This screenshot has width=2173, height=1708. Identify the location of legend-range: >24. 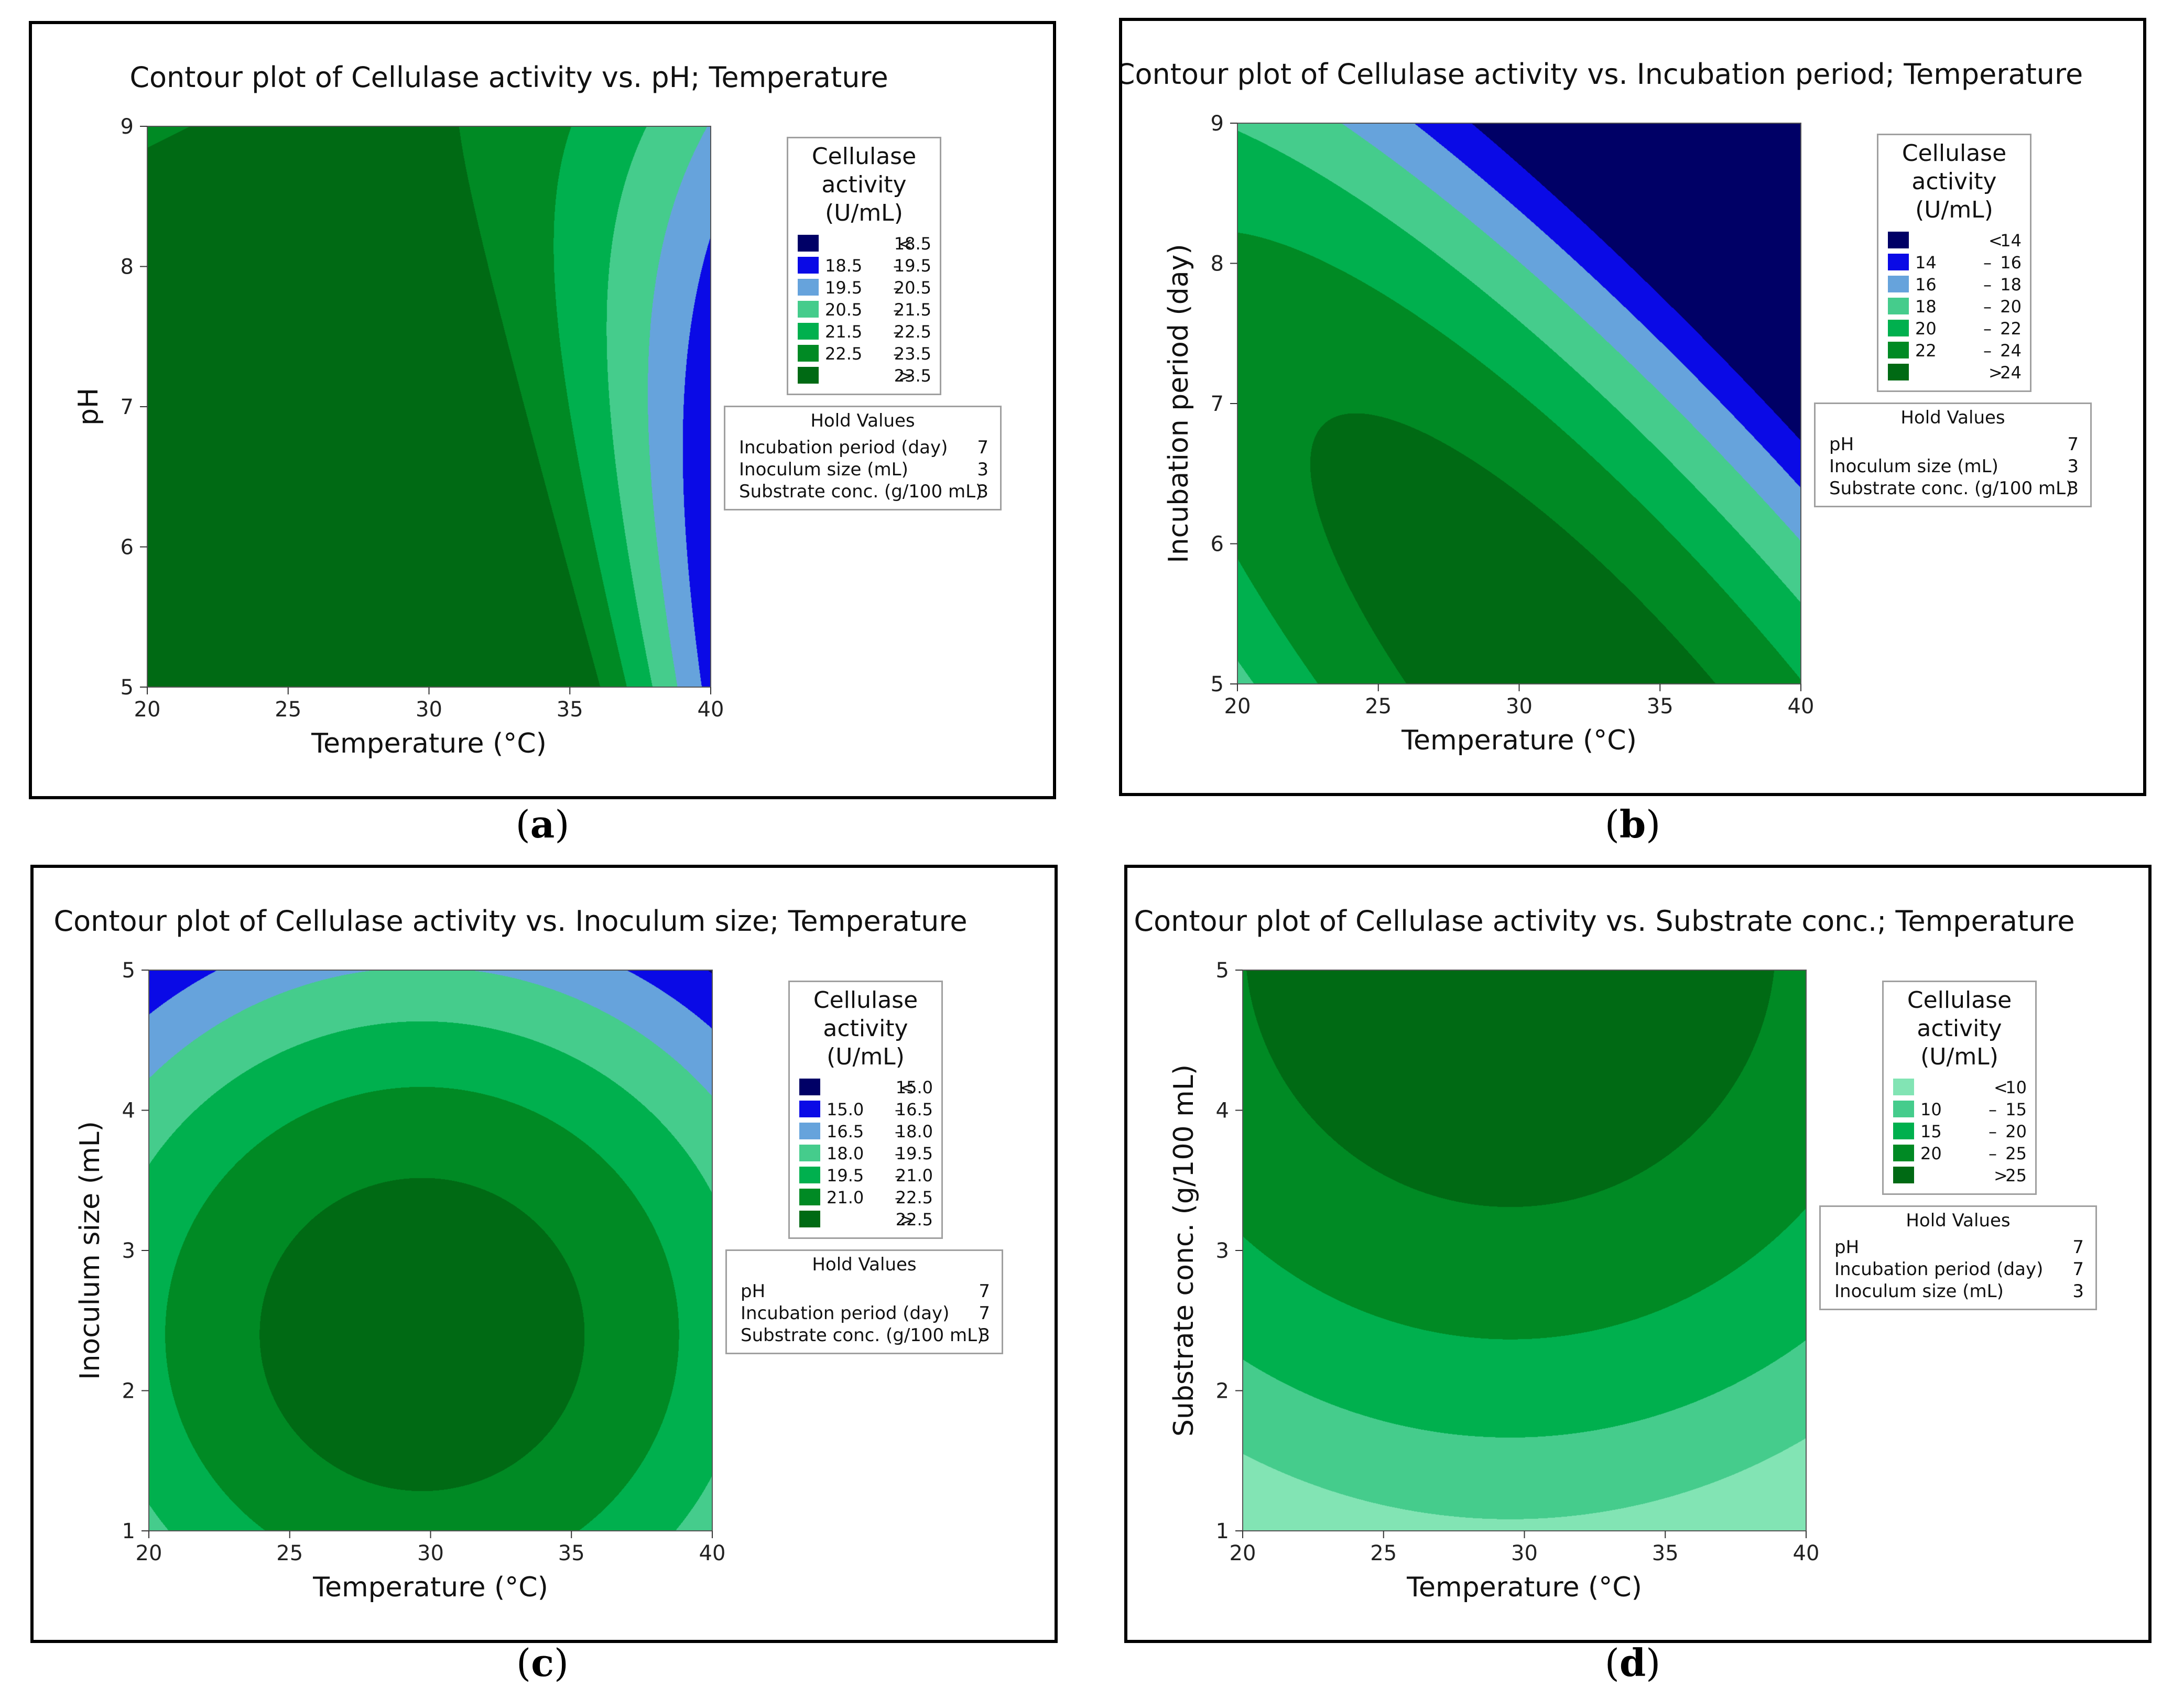
(1969, 373).